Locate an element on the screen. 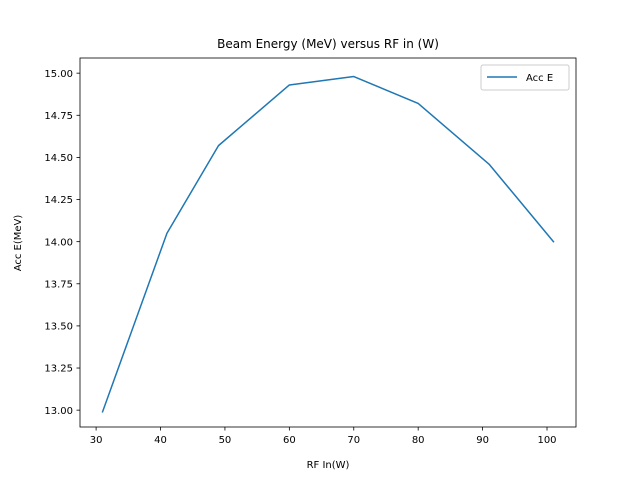  x-tick-label: 80 is located at coordinates (418, 440).